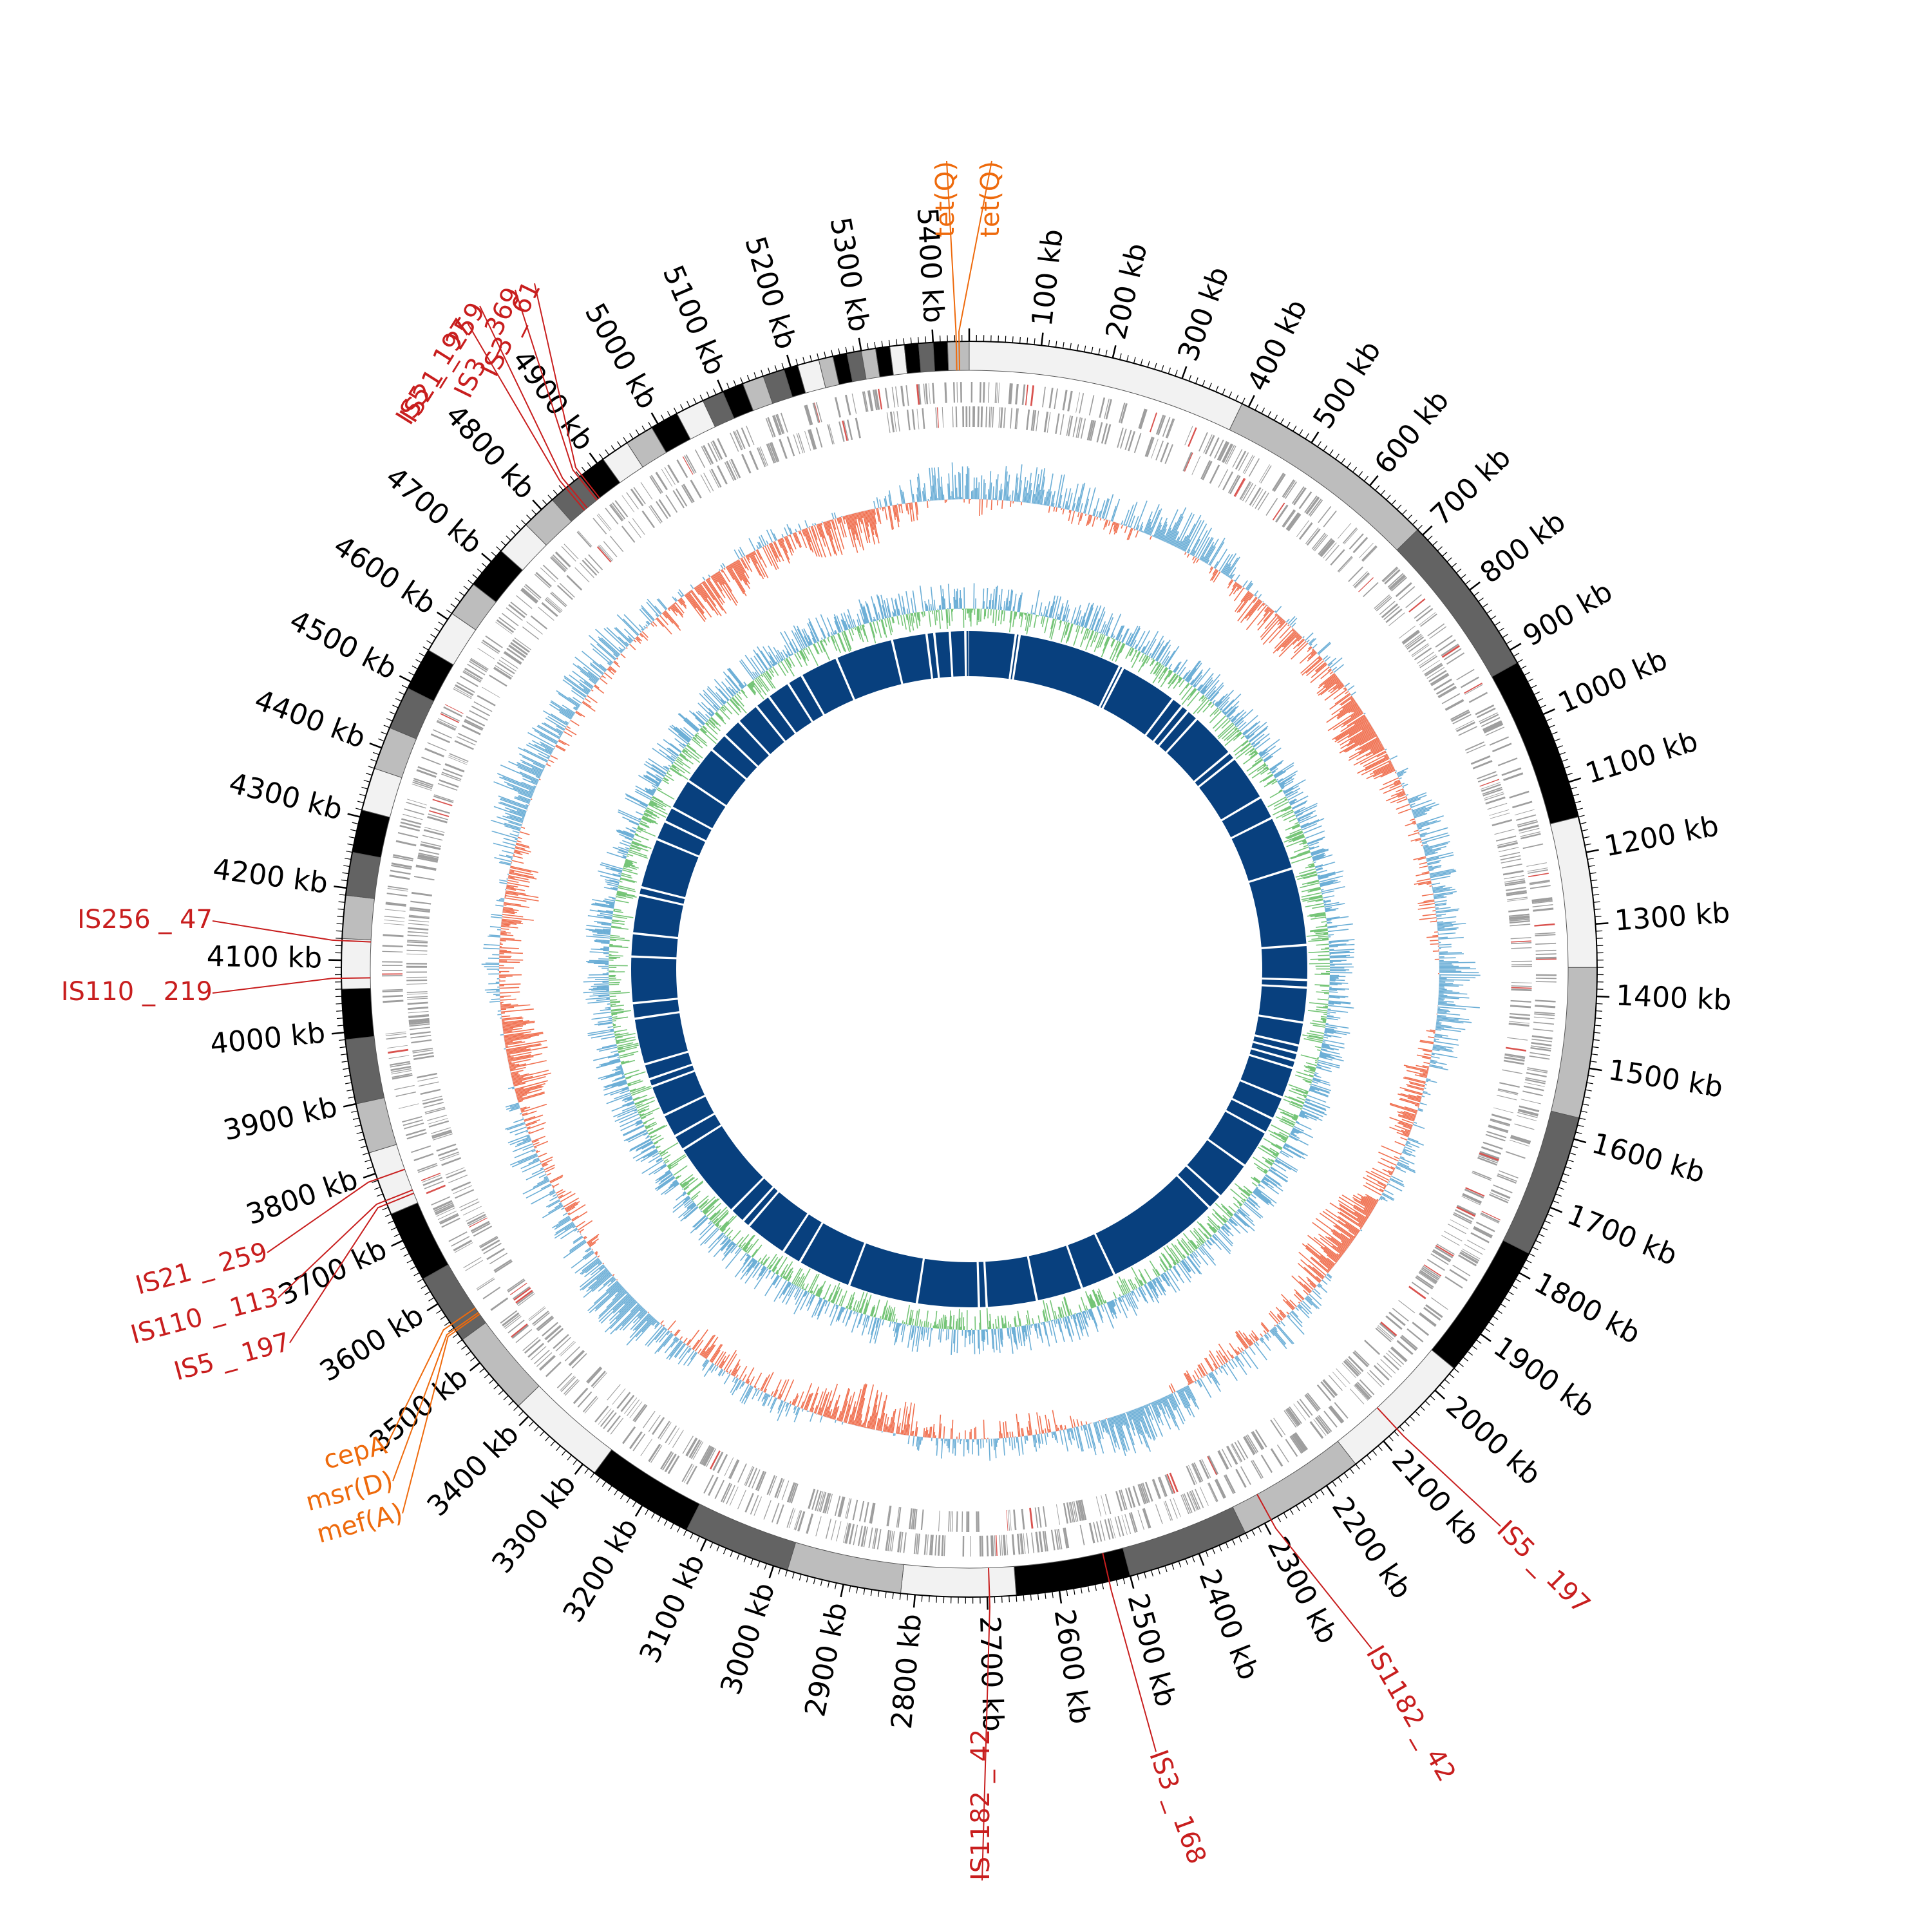 This screenshot has height=1932, width=1932. I want to click on tick-label: 1300 kb, so click(1672, 917).